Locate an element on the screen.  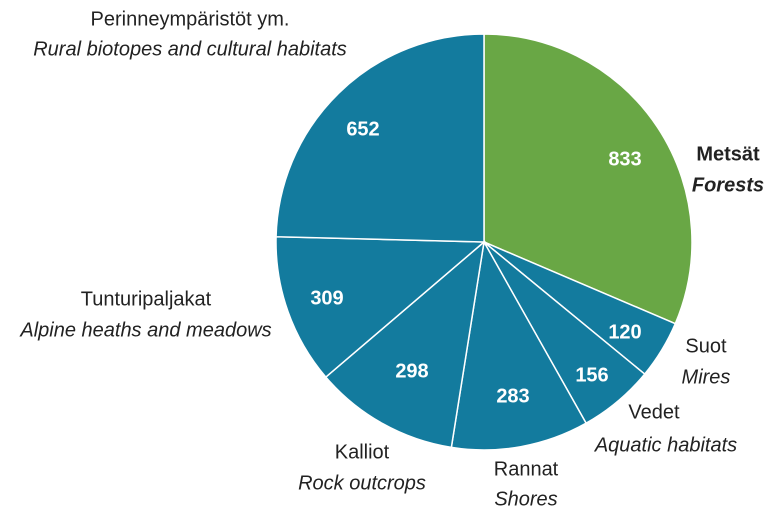
value-label: 833 is located at coordinates (624, 159).